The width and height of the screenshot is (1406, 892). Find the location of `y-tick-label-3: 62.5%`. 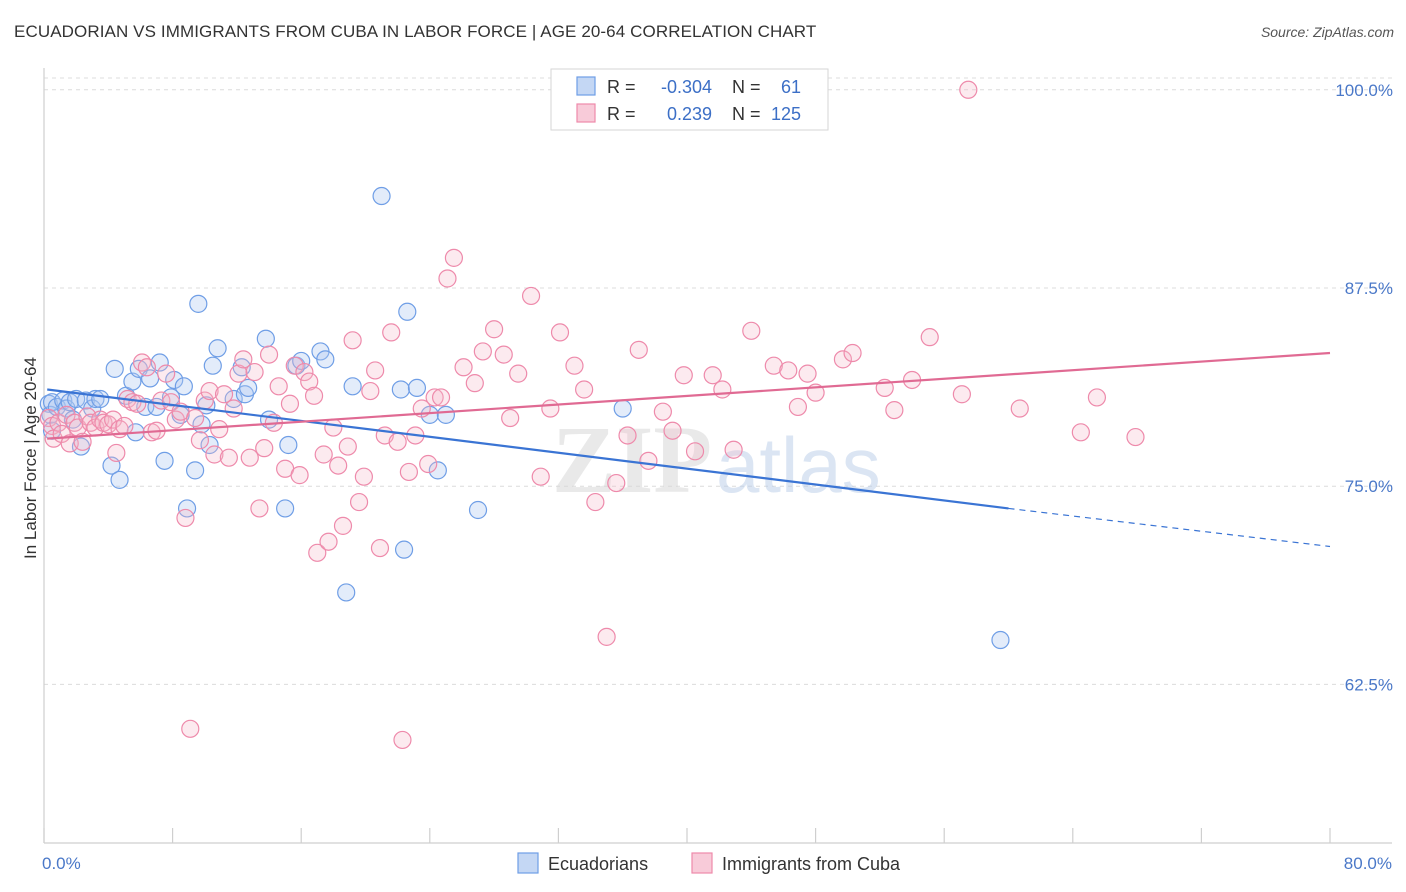

y-tick-label-3: 62.5% is located at coordinates (1369, 684).